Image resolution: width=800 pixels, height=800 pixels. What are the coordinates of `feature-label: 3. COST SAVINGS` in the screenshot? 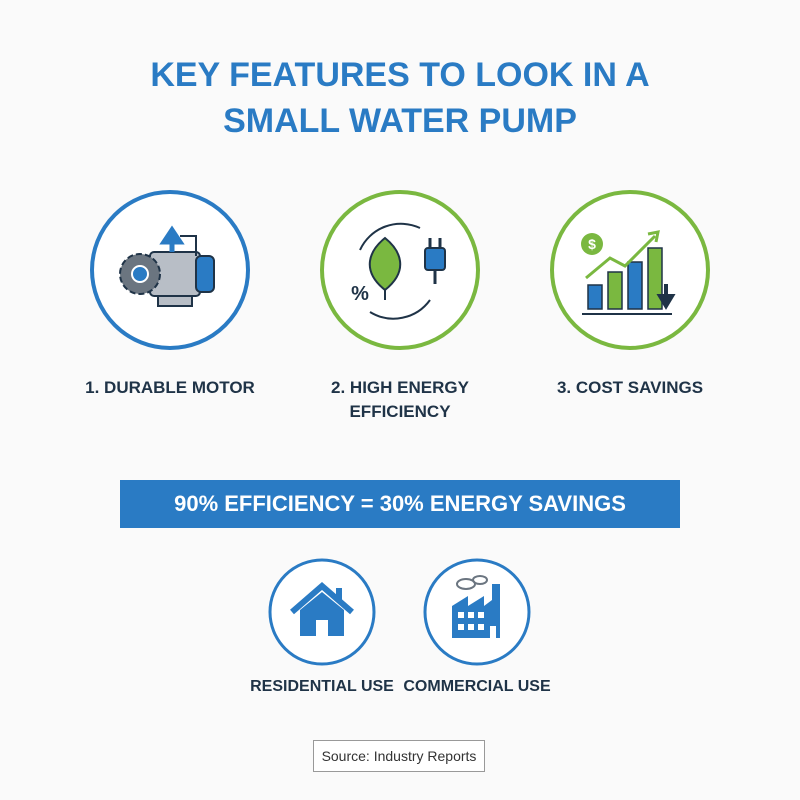 It's located at (630, 387).